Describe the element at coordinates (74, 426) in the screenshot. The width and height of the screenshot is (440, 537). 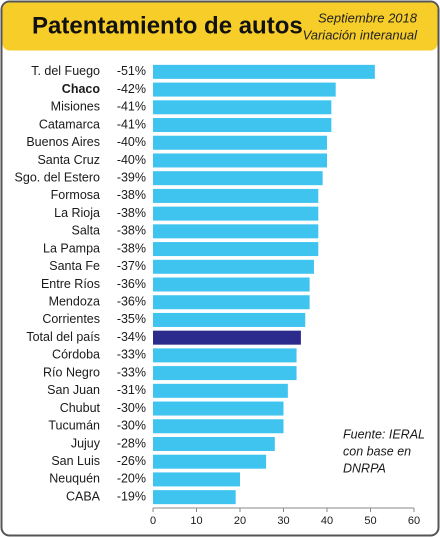
I see `y-tick-label: Tucumán` at that location.